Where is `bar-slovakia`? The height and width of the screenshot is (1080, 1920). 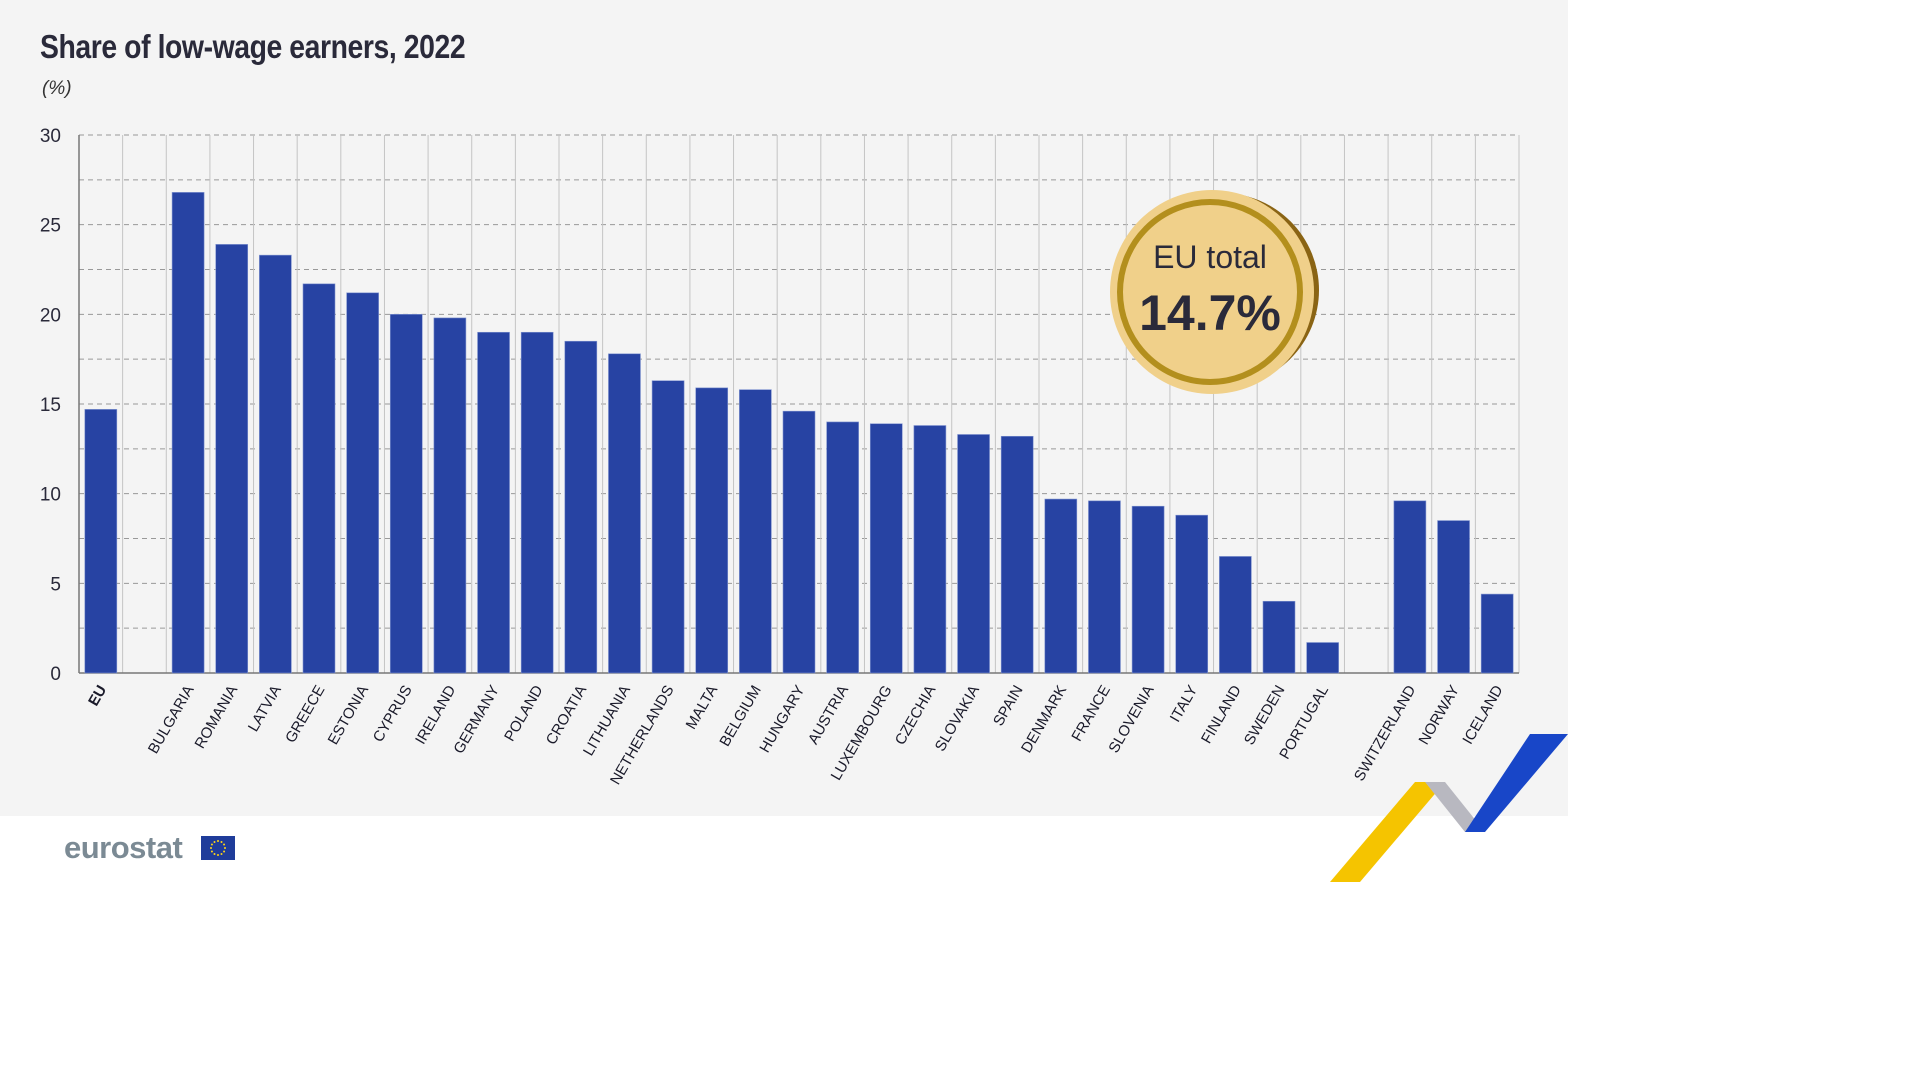 bar-slovakia is located at coordinates (973, 554).